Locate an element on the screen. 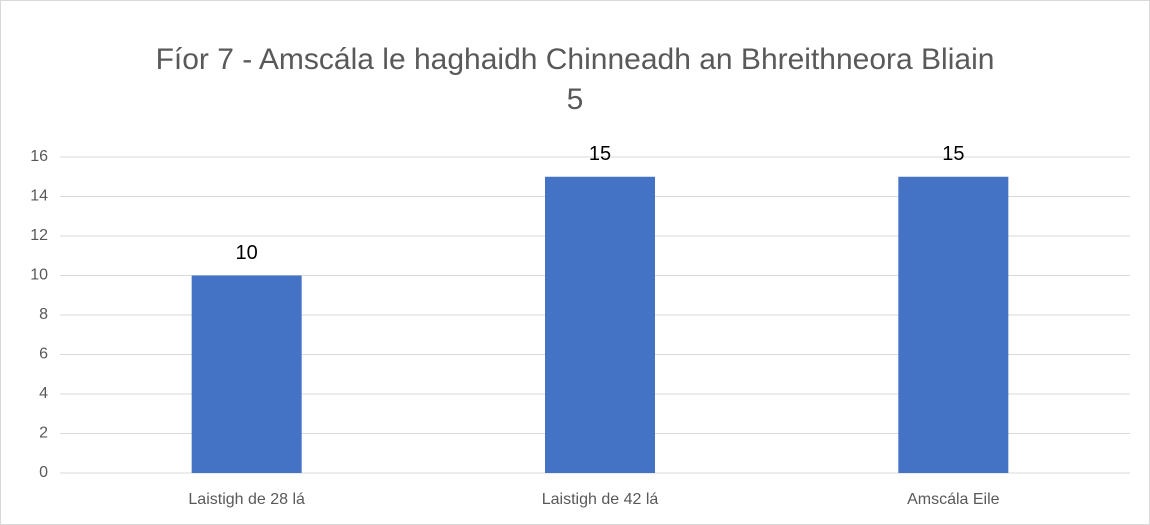  y-tick-label: 10 is located at coordinates (39, 275).